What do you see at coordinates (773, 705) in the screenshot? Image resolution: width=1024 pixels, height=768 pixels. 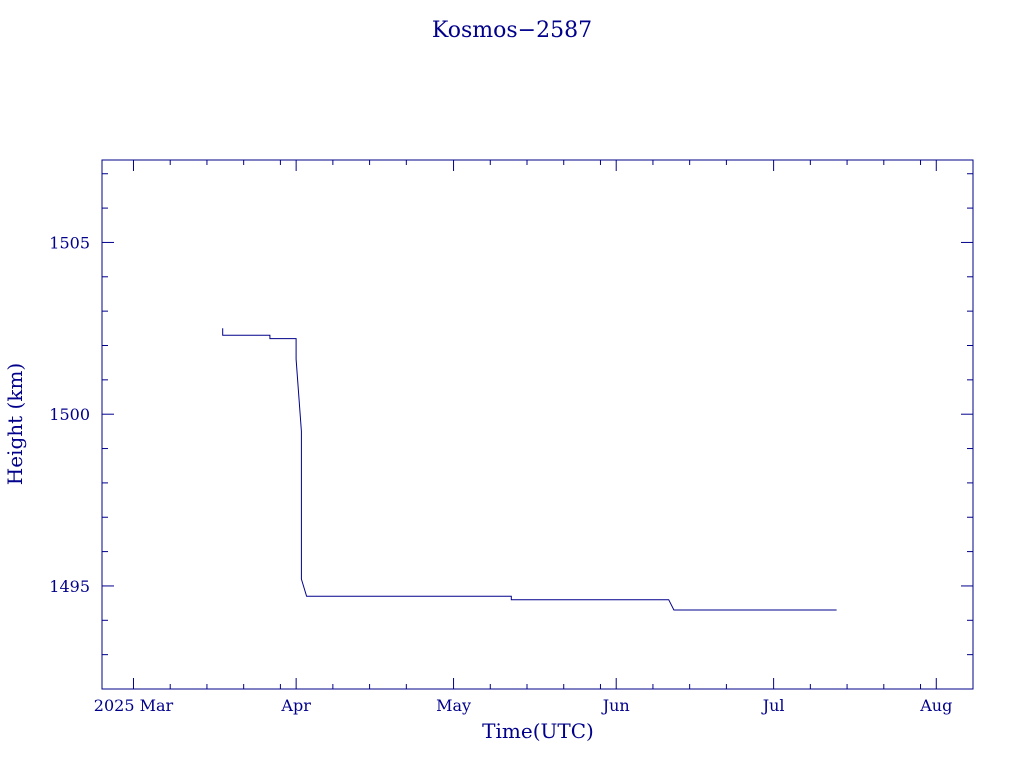 I see `x-tick-label: Jul` at bounding box center [773, 705].